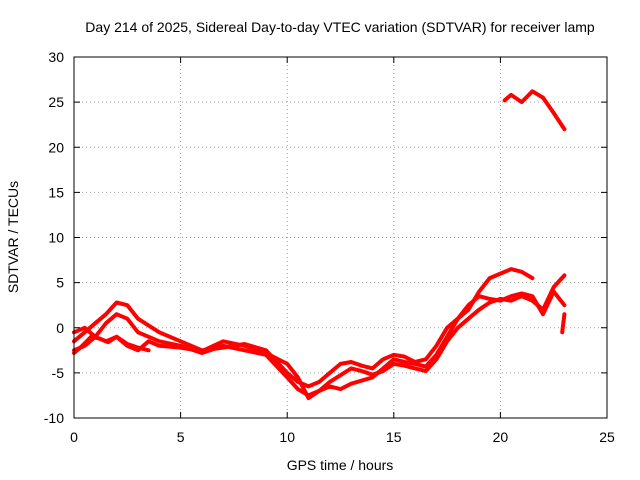 This screenshot has height=480, width=640. I want to click on x-tick-label: 25, so click(607, 437).